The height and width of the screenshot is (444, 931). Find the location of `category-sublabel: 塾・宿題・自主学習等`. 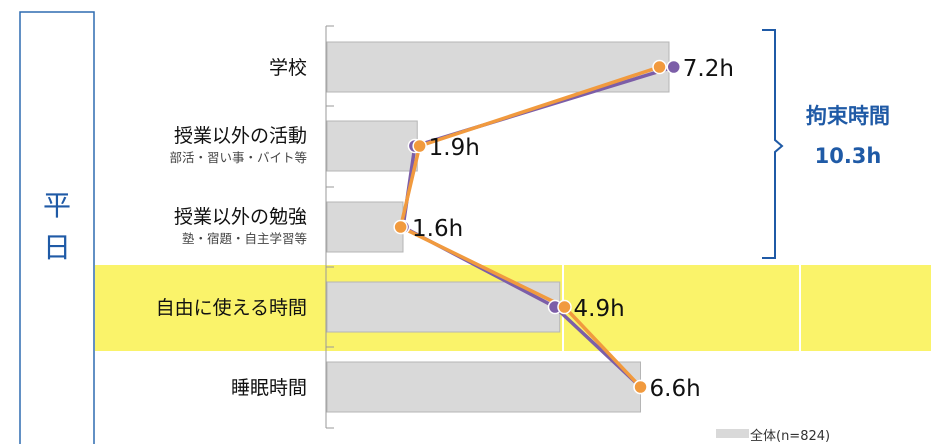

category-sublabel: 塾・宿題・自主学習等 is located at coordinates (244, 238).